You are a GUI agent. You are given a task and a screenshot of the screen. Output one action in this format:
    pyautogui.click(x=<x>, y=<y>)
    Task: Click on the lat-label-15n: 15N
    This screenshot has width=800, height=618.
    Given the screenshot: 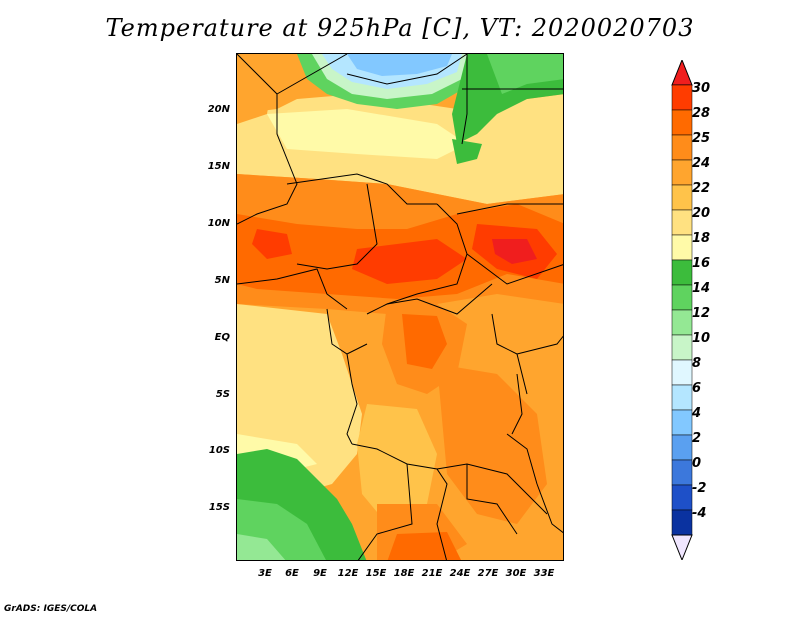 What is the action you would take?
    pyautogui.click(x=218, y=166)
    